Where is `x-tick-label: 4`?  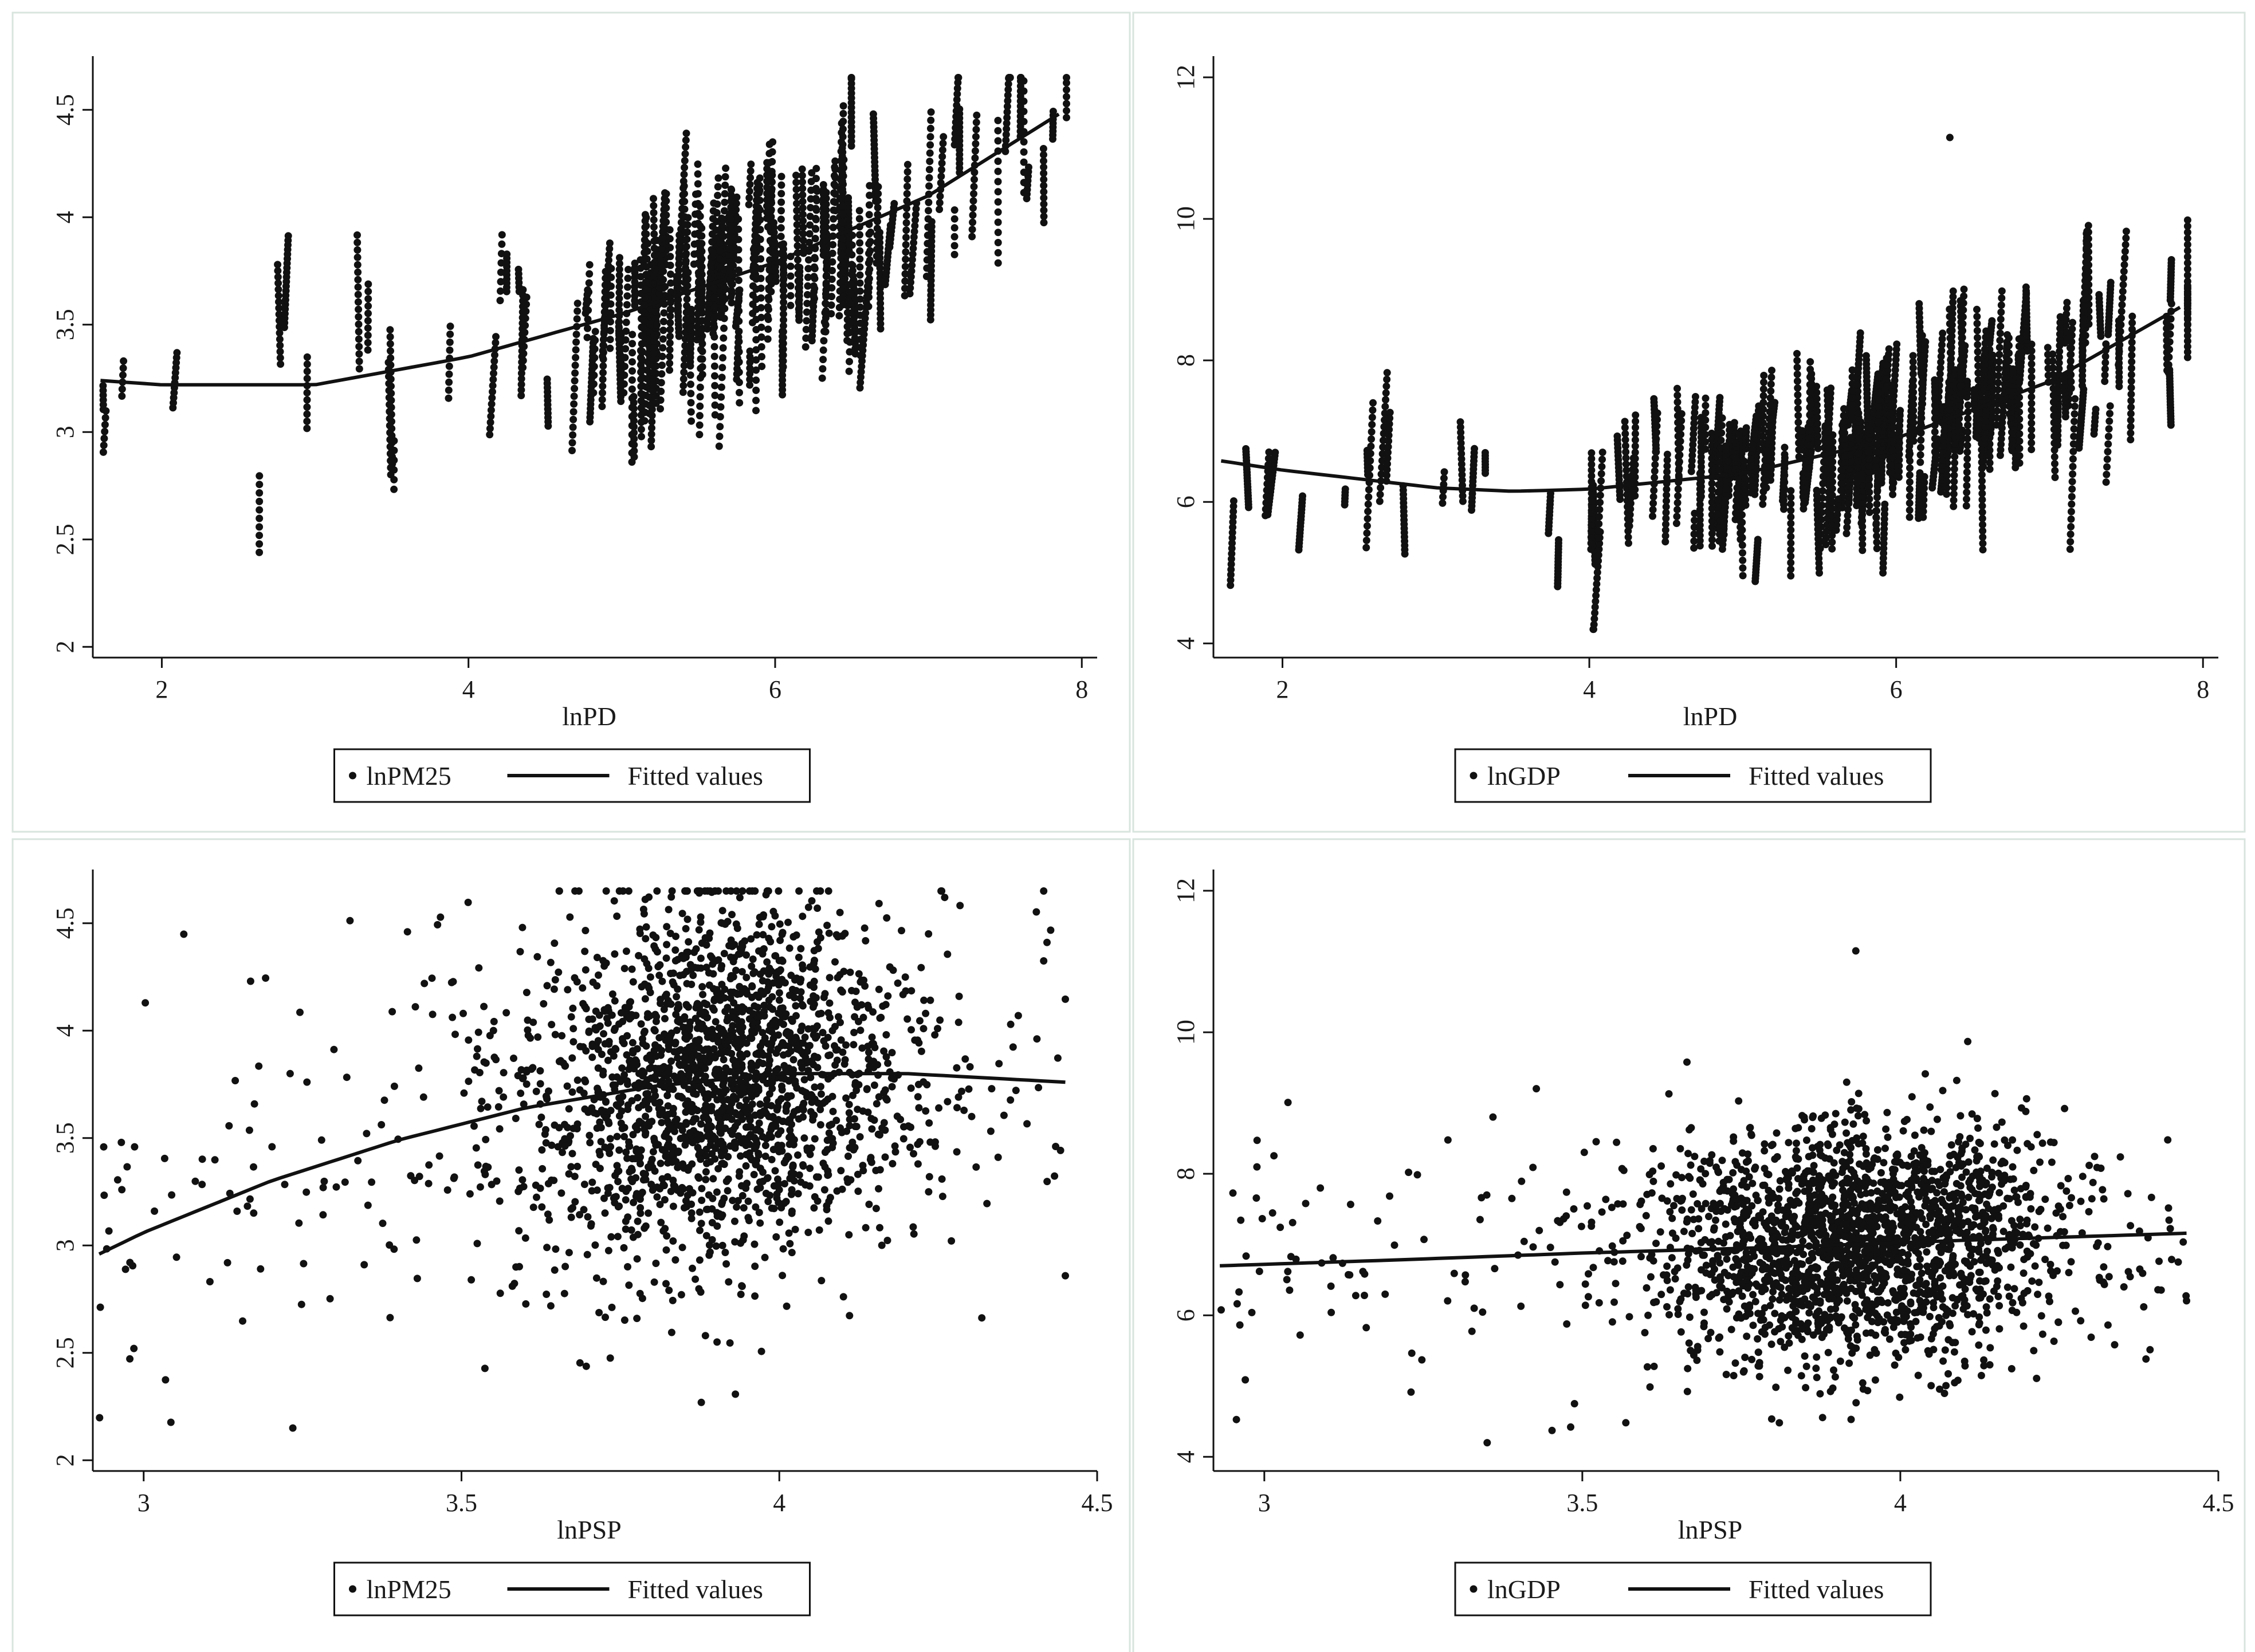 x-tick-label: 4 is located at coordinates (468, 689).